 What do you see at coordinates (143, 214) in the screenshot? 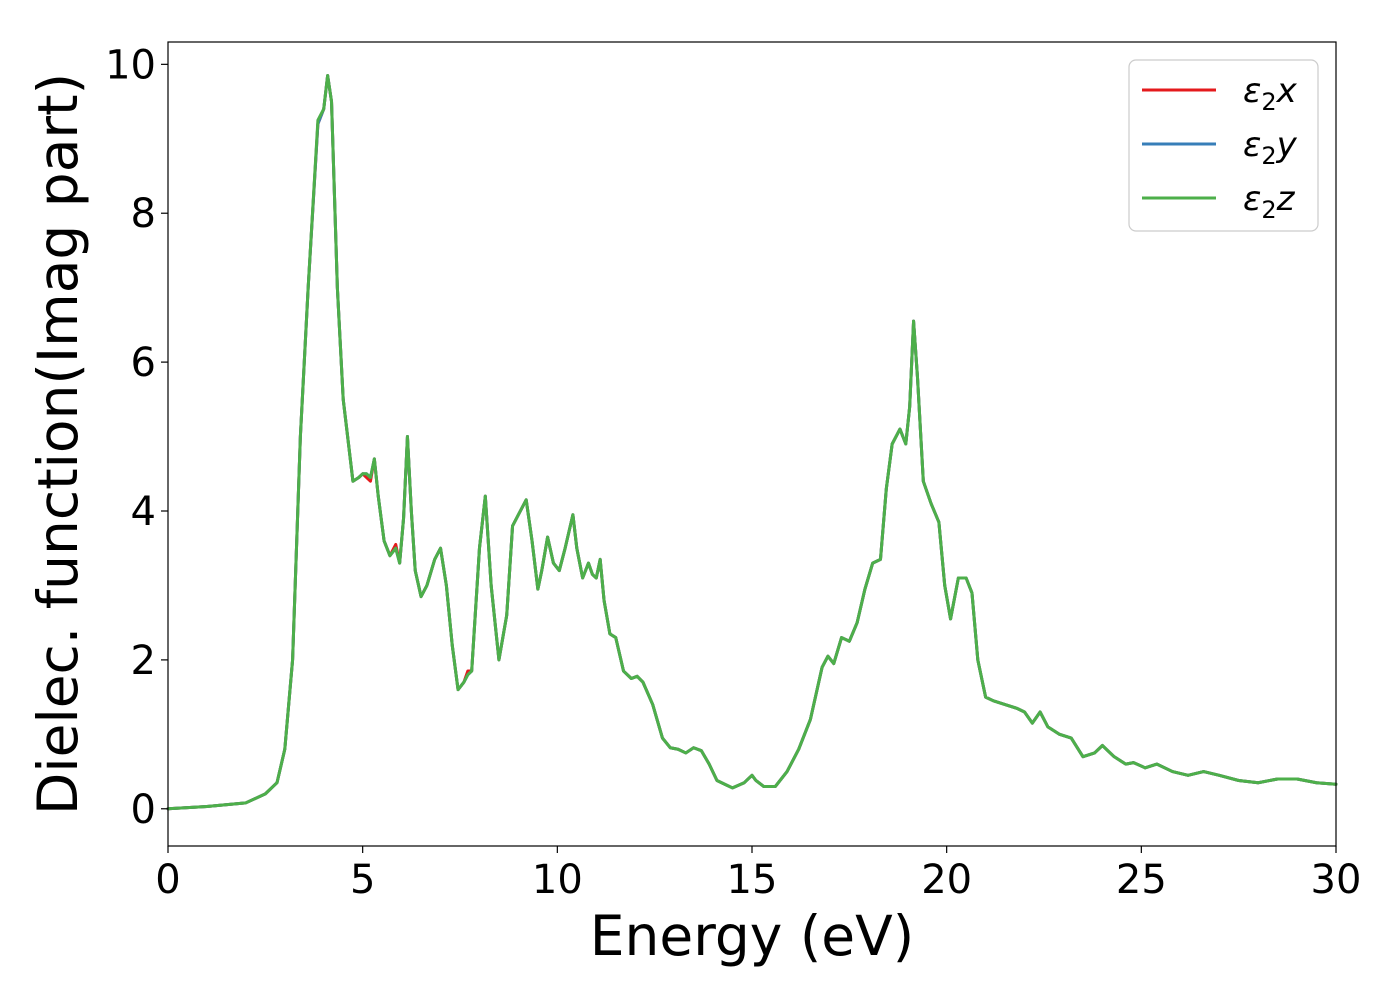
I see `y-tick-label: 8` at bounding box center [143, 214].